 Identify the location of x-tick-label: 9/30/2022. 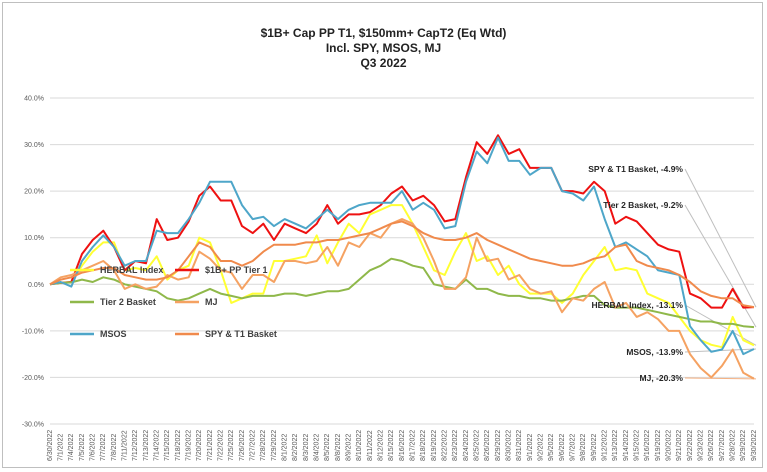
(754, 445).